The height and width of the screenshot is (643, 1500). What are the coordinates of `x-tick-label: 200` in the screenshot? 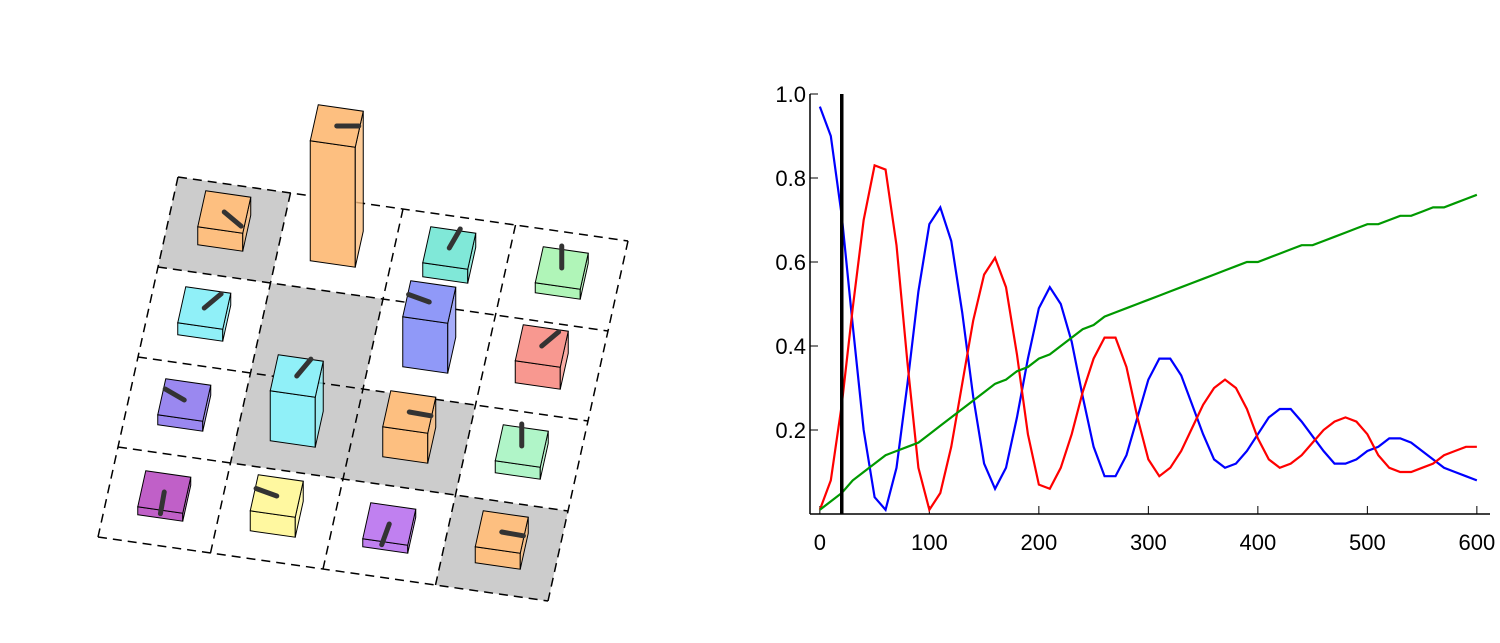 It's located at (1038, 542).